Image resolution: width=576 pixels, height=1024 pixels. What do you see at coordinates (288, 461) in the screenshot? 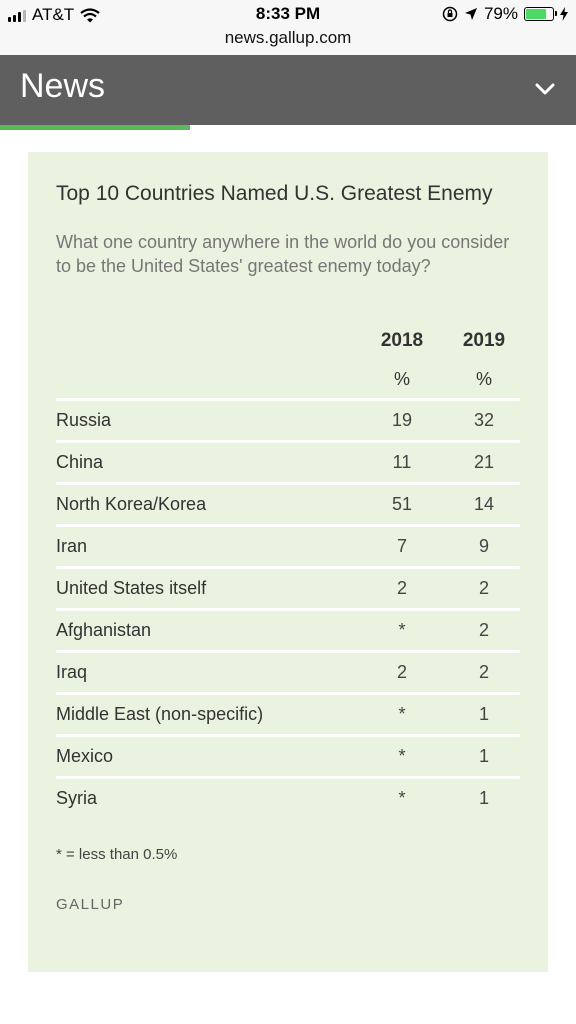
I see `table-row: China 11 21` at bounding box center [288, 461].